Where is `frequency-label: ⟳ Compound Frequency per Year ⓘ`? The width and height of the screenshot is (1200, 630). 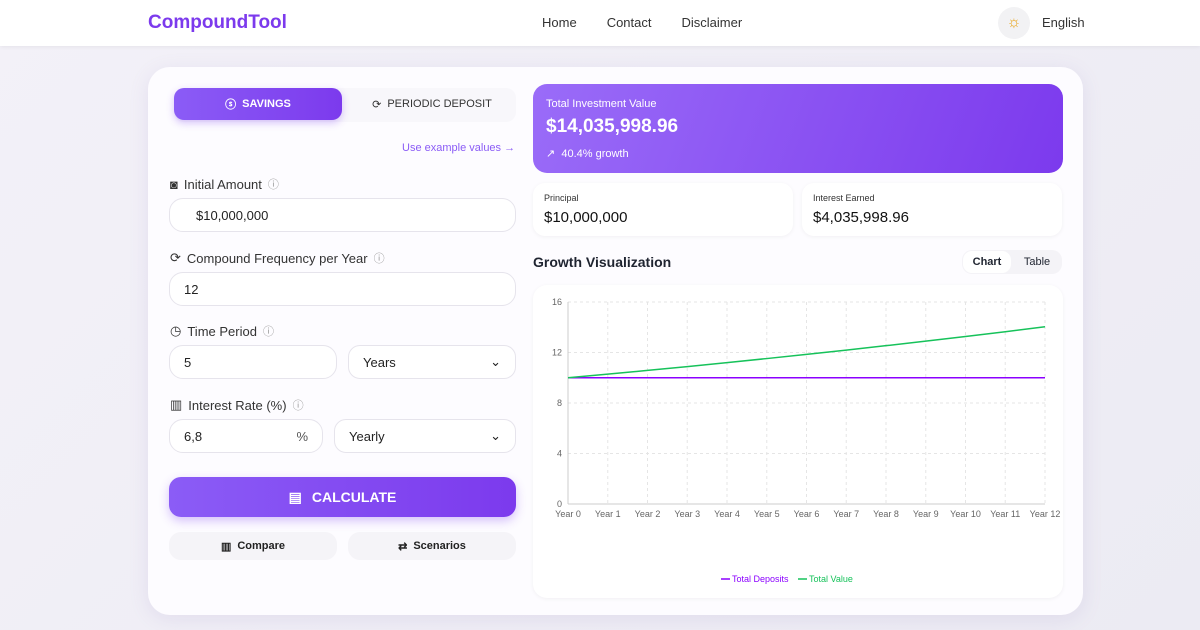 frequency-label: ⟳ Compound Frequency per Year ⓘ is located at coordinates (277, 258).